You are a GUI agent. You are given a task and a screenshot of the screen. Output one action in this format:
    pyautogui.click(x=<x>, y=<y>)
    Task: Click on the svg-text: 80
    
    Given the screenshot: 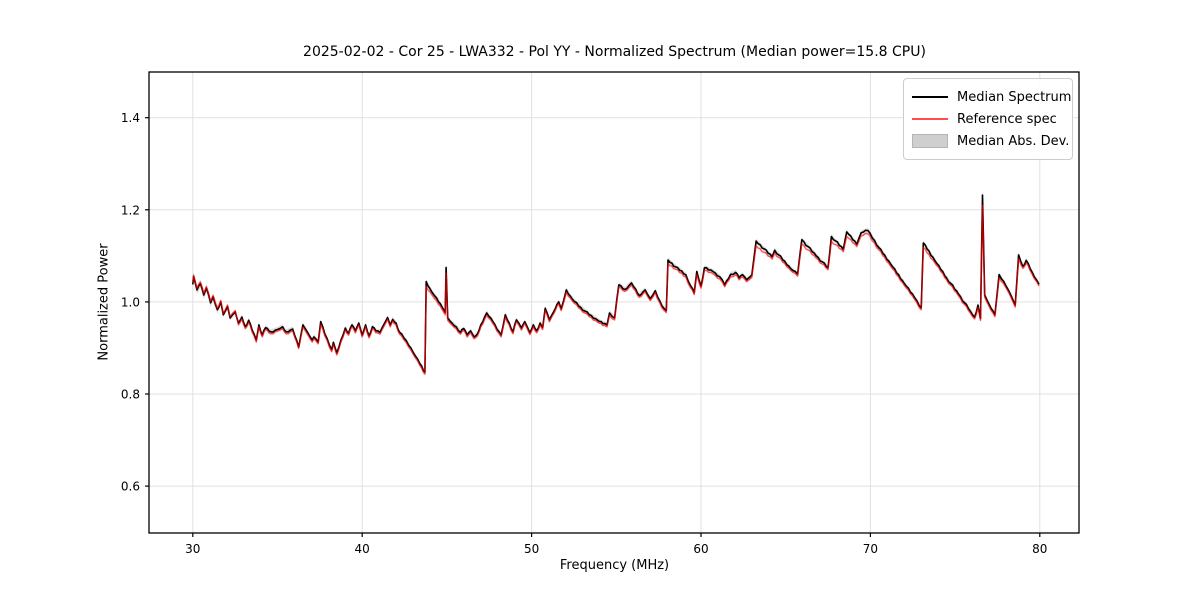 What is the action you would take?
    pyautogui.click(x=1039, y=549)
    